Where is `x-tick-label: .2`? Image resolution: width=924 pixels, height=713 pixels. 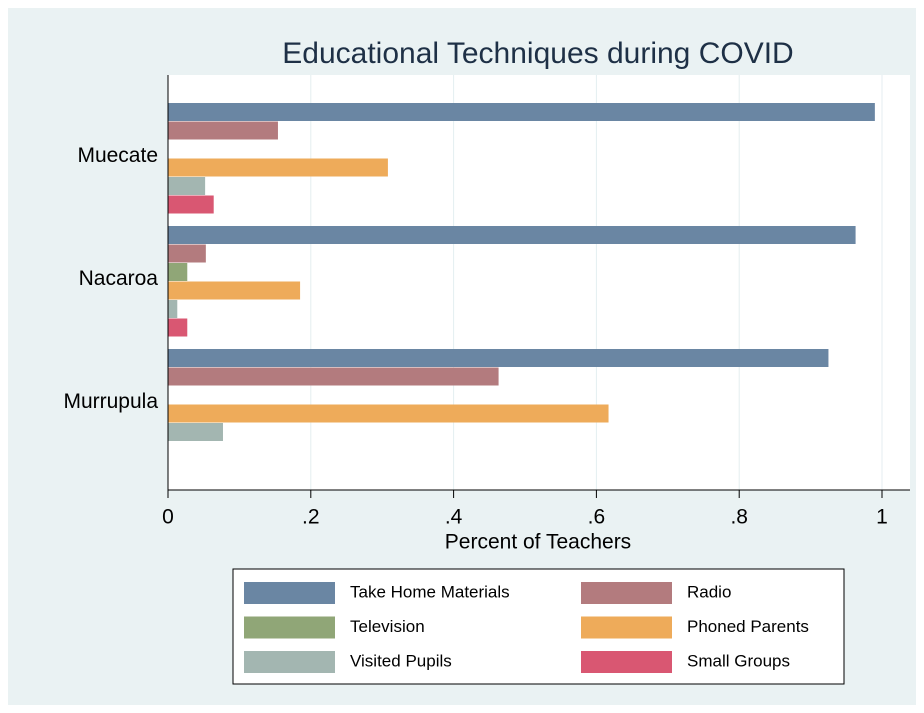 x-tick-label: .2 is located at coordinates (311, 517).